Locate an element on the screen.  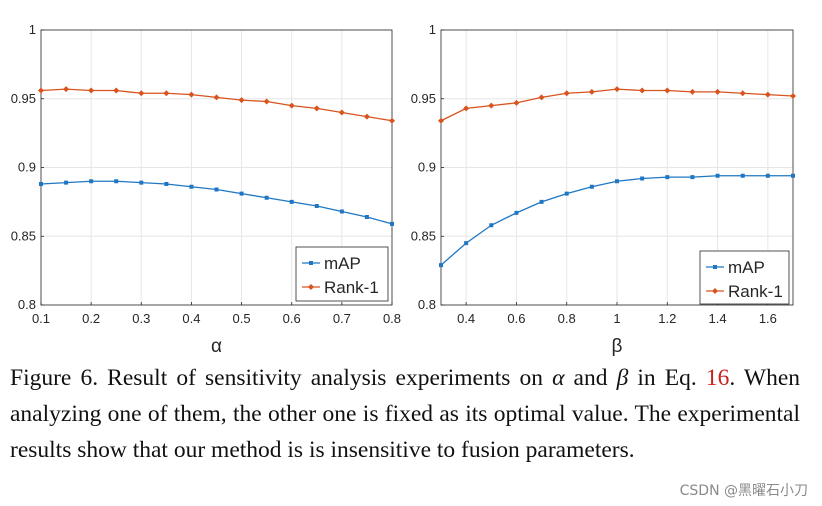
x-tick-label: 0.7 is located at coordinates (342, 318).